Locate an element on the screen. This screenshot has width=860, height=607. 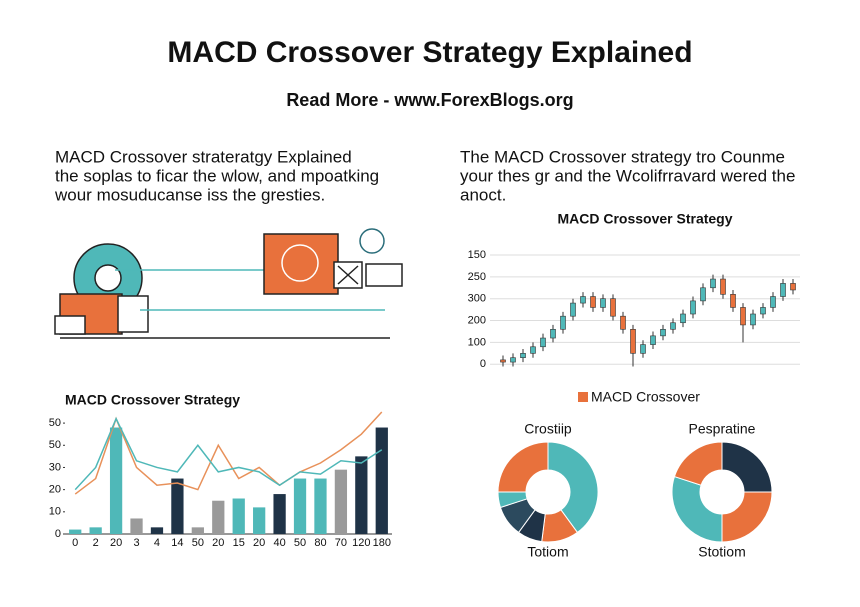
legend-label: MACD Crossover is located at coordinates (645, 397).